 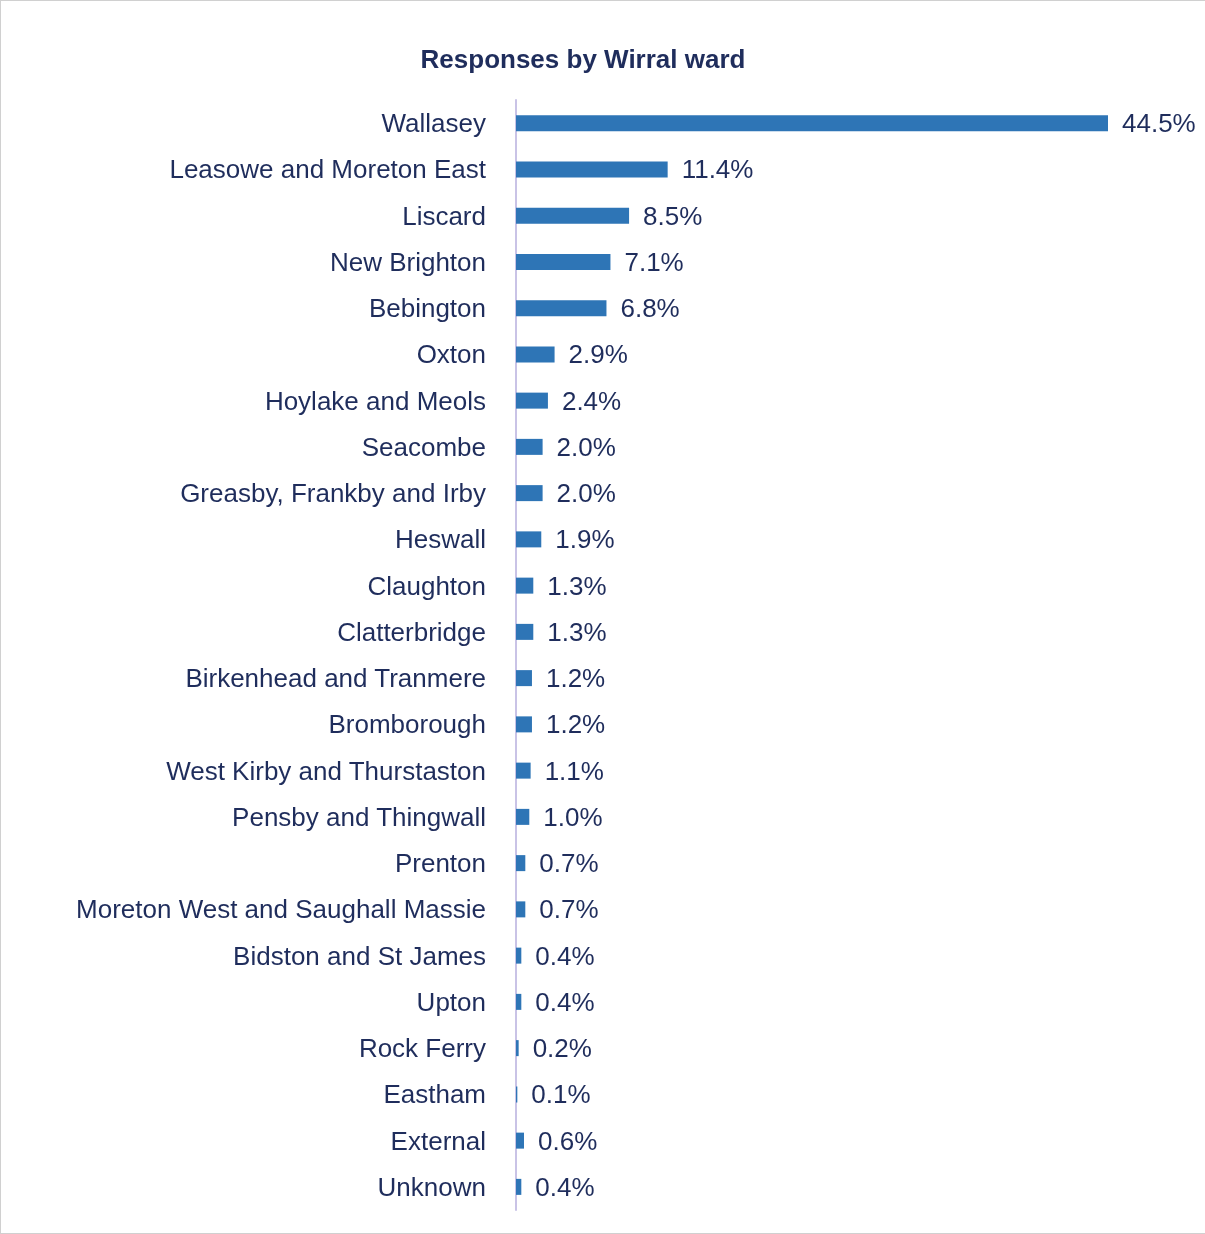 What do you see at coordinates (567, 1140) in the screenshot?
I see `data-label: 0.6%` at bounding box center [567, 1140].